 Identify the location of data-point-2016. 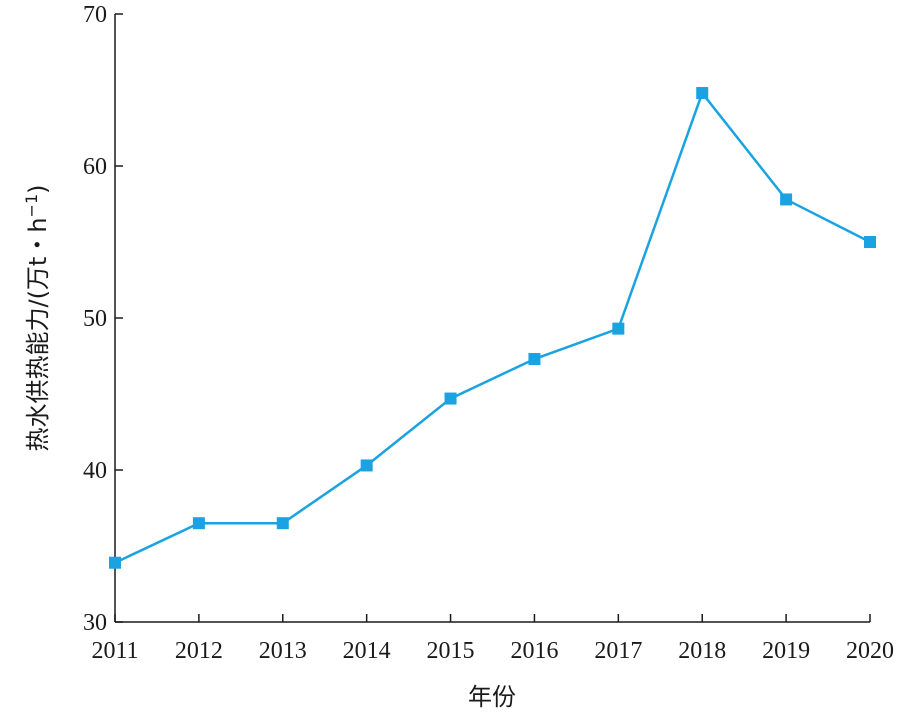
(534, 359).